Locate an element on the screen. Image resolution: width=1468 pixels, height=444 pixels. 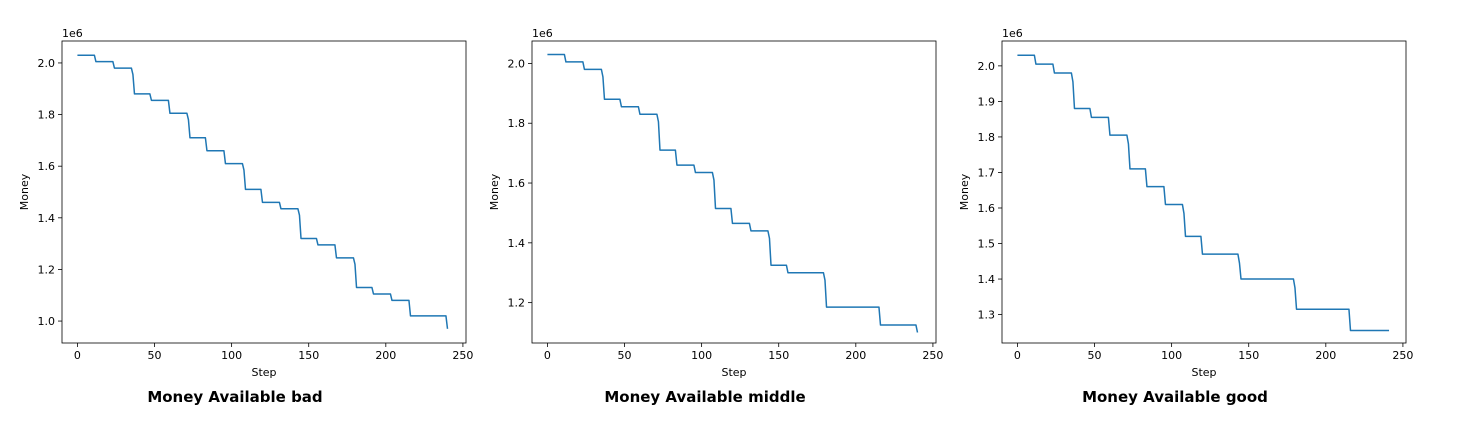
chart-title-bad: Money Available bad is located at coordinates (235, 397).